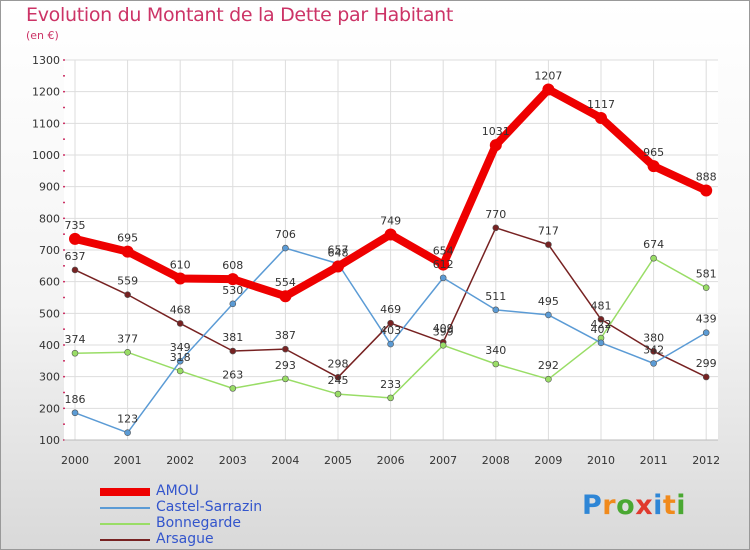 The image size is (750, 550). What do you see at coordinates (443, 328) in the screenshot?
I see `data-label: 409` at bounding box center [443, 328].